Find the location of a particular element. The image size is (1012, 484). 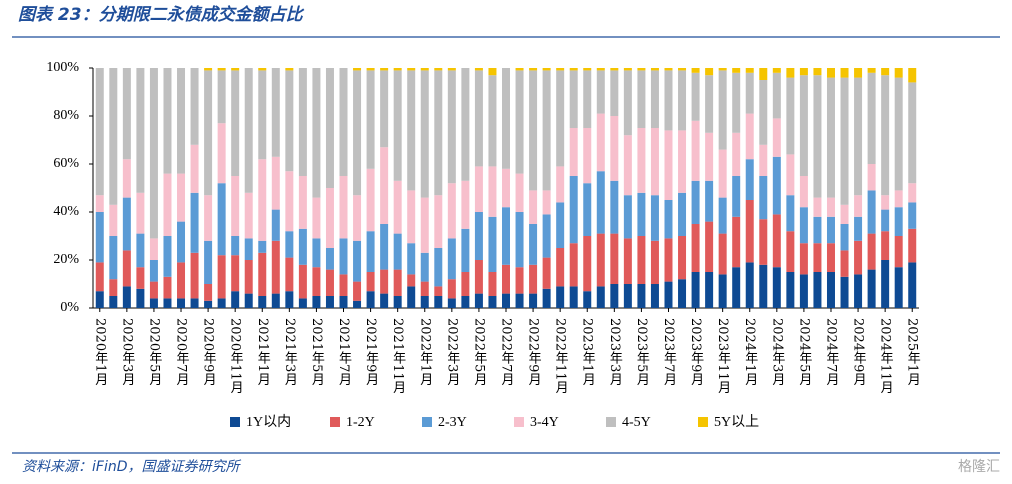

x-tick-label: 2020年5月 is located at coordinates (154, 352).